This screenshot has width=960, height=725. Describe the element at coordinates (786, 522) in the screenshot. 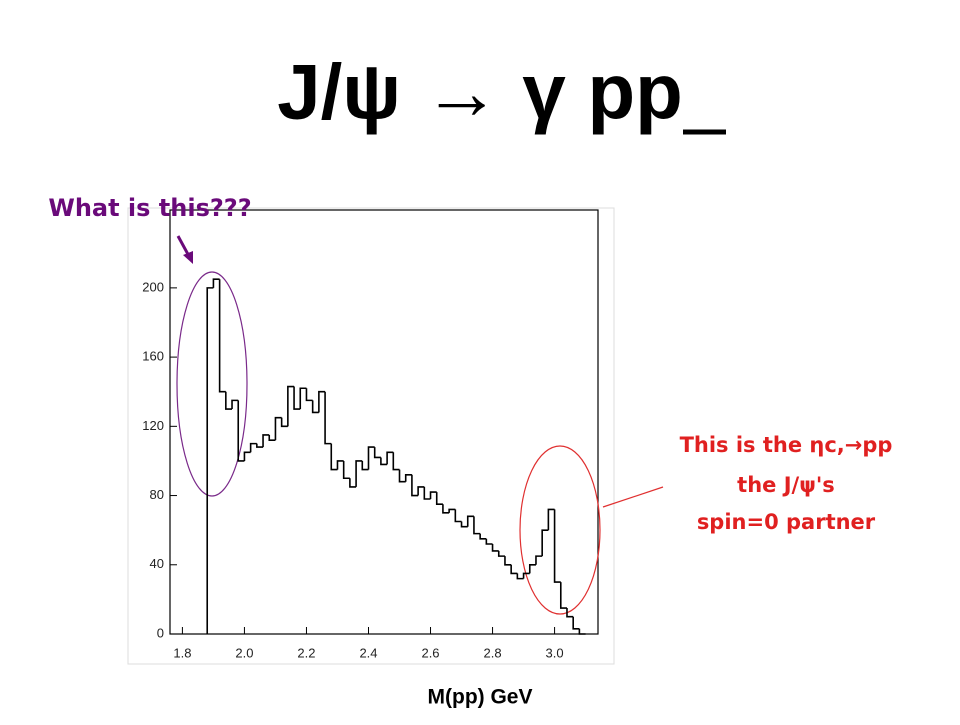

I see `annotation: spin=0 partner` at that location.